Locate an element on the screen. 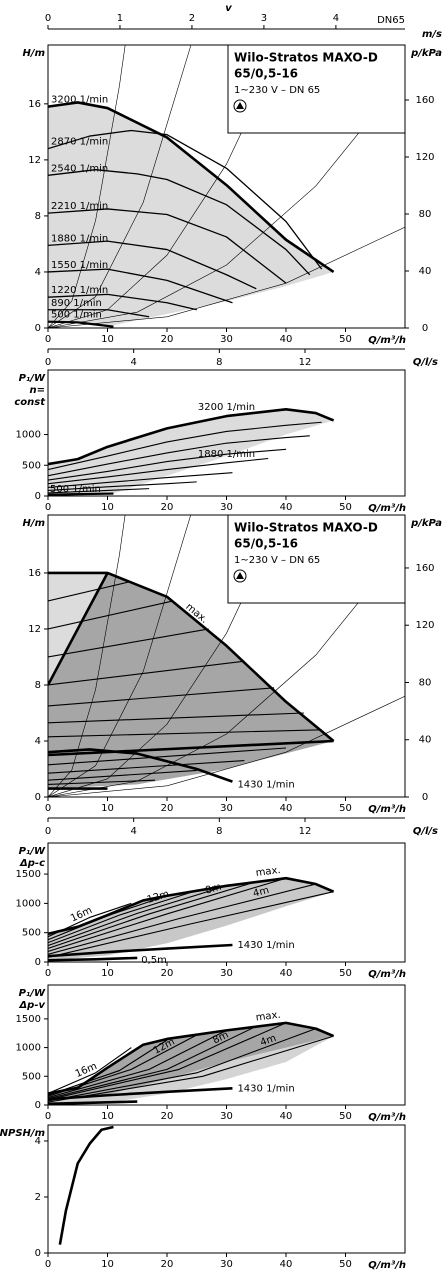  v-tick-label: 2 is located at coordinates (192, 18).